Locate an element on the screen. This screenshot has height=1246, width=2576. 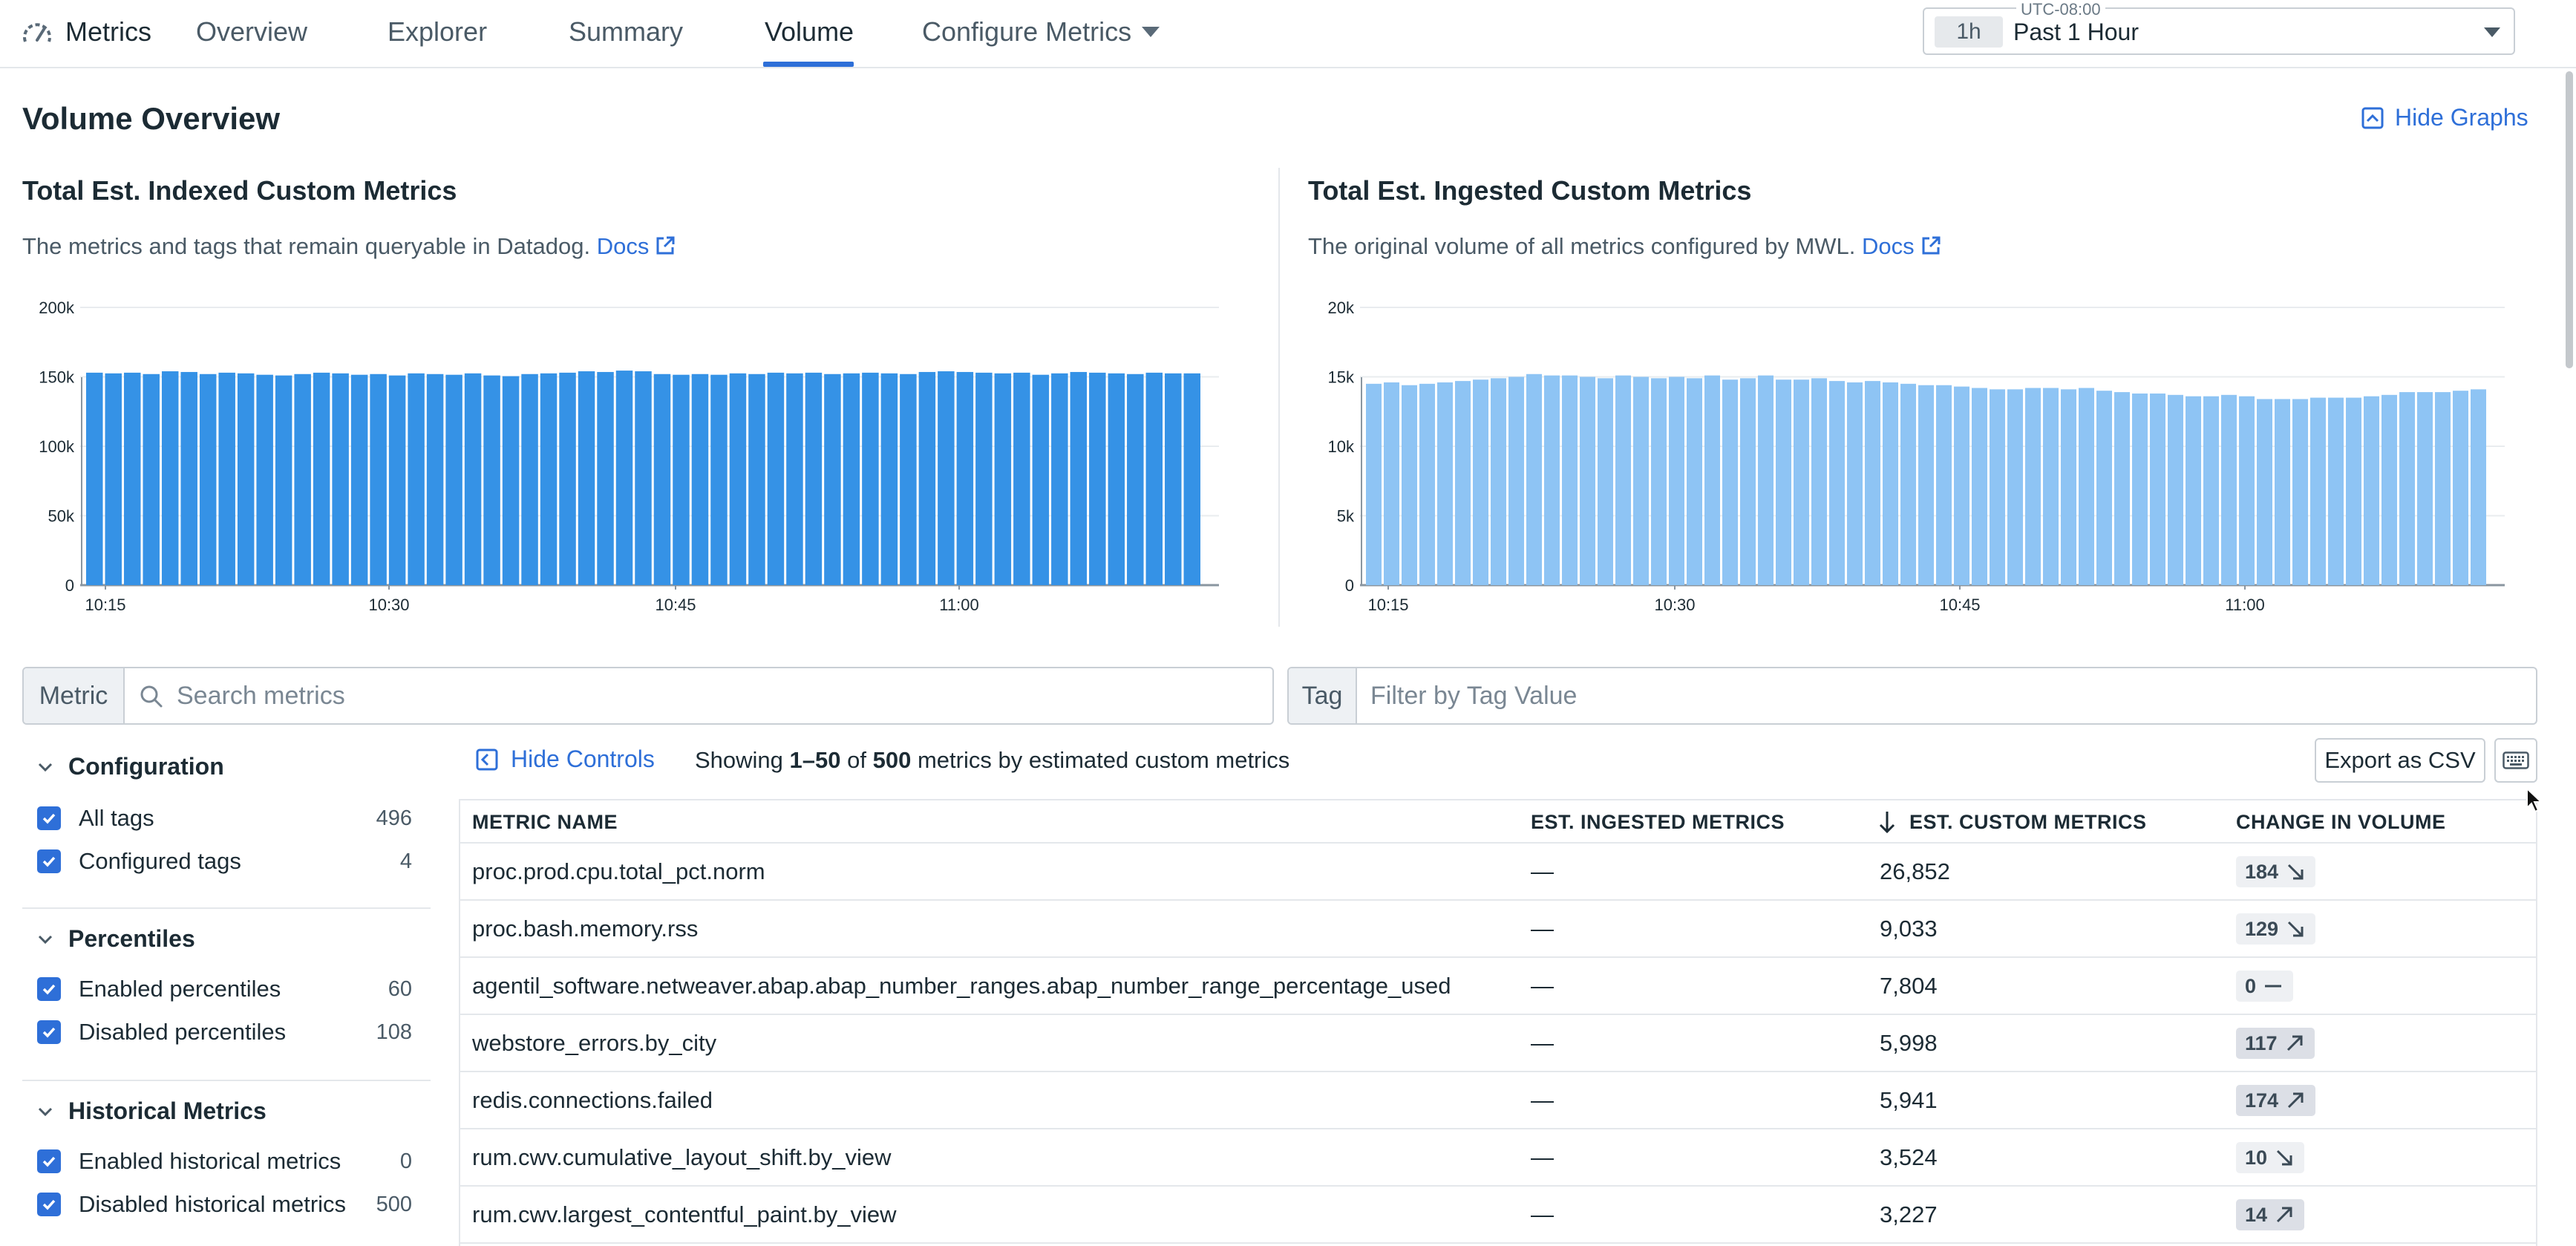
table-row: proc.prod.cpu.total_pct.norm — 26,852 184 is located at coordinates (1498, 872).